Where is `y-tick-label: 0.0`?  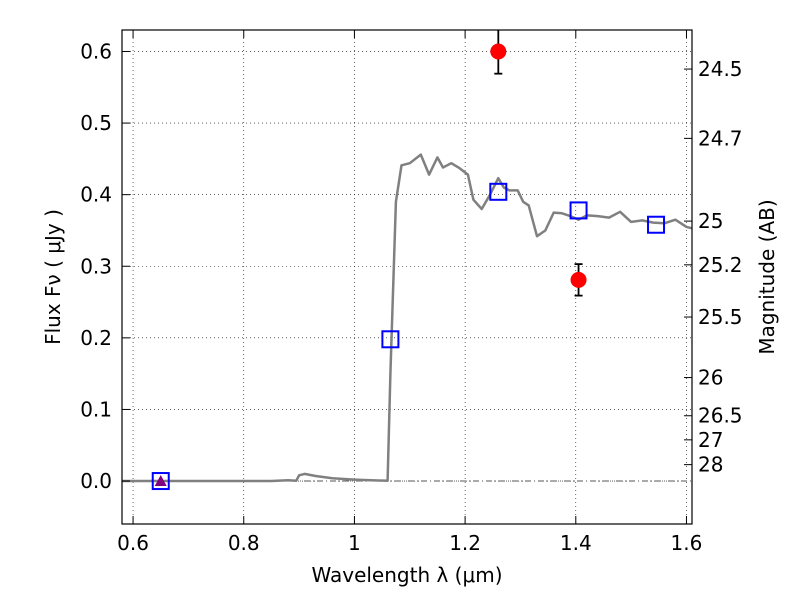 y-tick-label: 0.0 is located at coordinates (96, 481).